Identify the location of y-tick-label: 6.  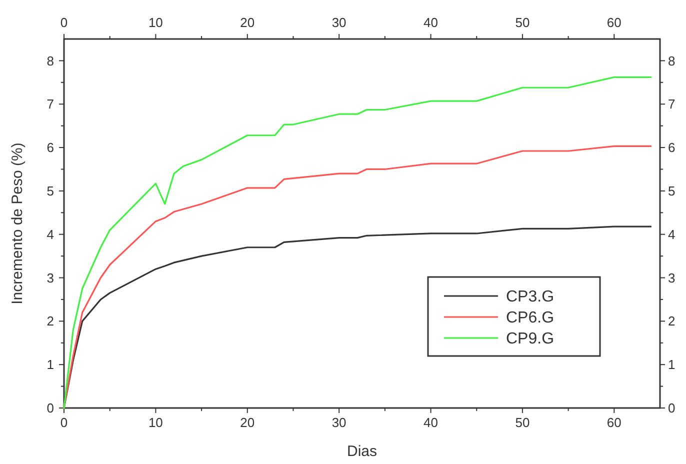
(50, 148).